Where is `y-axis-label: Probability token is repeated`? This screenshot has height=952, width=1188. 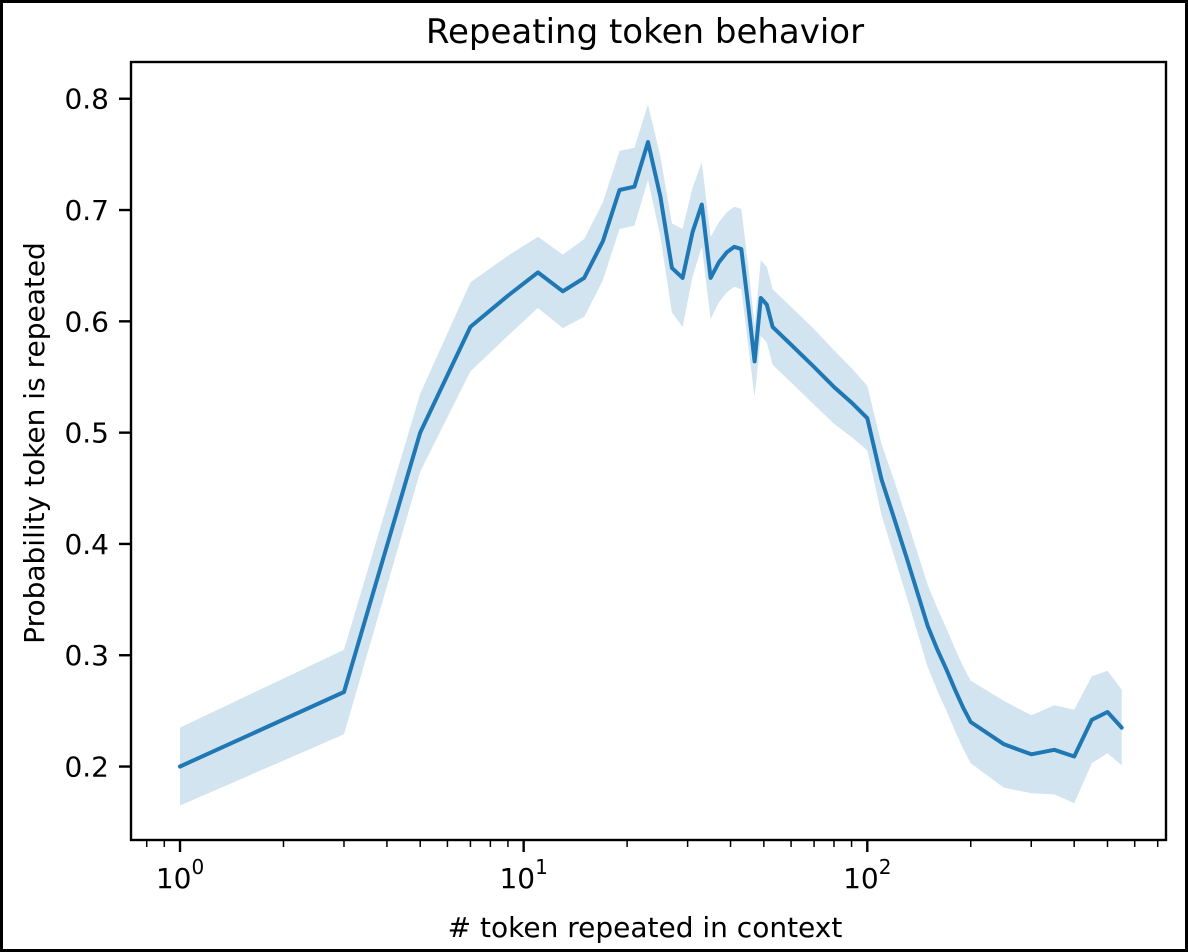 y-axis-label: Probability token is repeated is located at coordinates (34, 443).